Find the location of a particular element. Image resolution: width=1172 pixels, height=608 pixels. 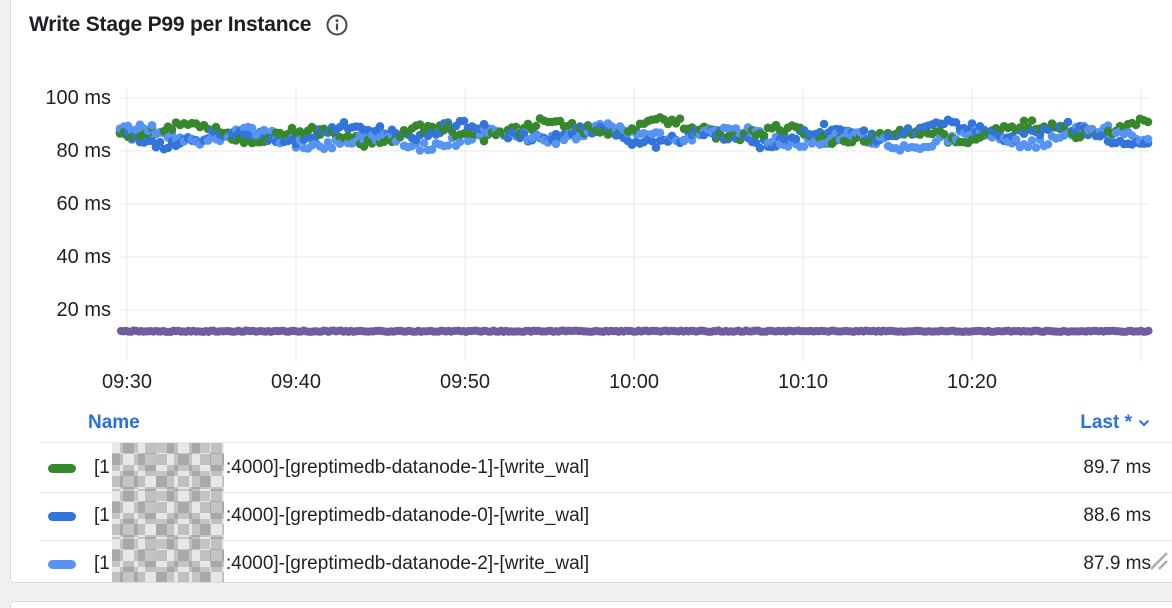

next-panel-edge is located at coordinates (591, 604).